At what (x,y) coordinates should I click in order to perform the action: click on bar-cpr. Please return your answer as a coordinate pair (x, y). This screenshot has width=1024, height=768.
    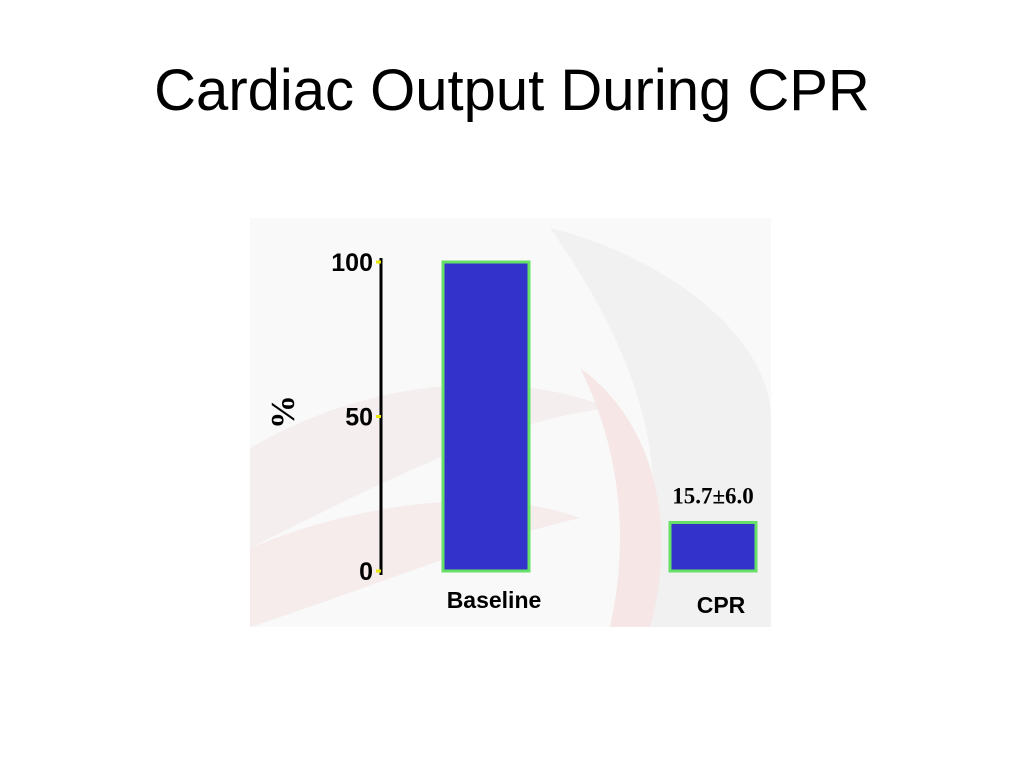
    Looking at the image, I should click on (713, 546).